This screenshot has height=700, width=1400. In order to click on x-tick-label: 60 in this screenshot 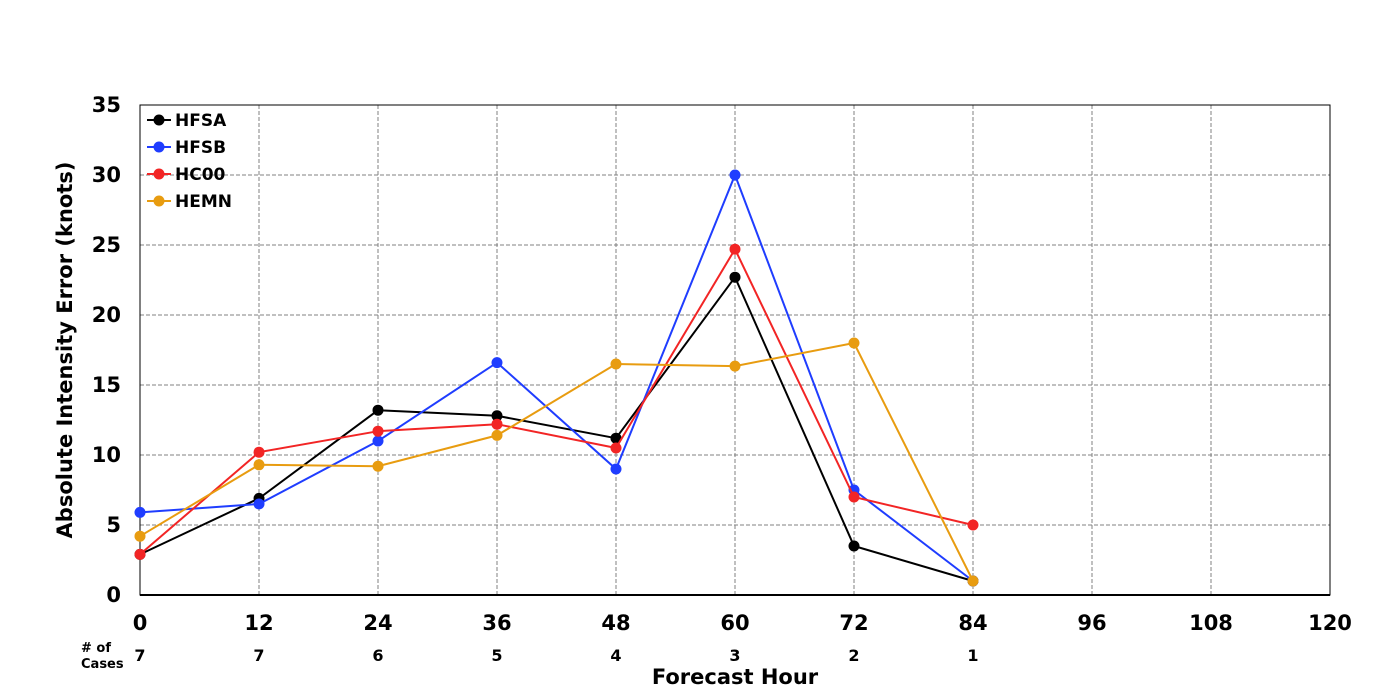, I will do `click(734, 623)`.